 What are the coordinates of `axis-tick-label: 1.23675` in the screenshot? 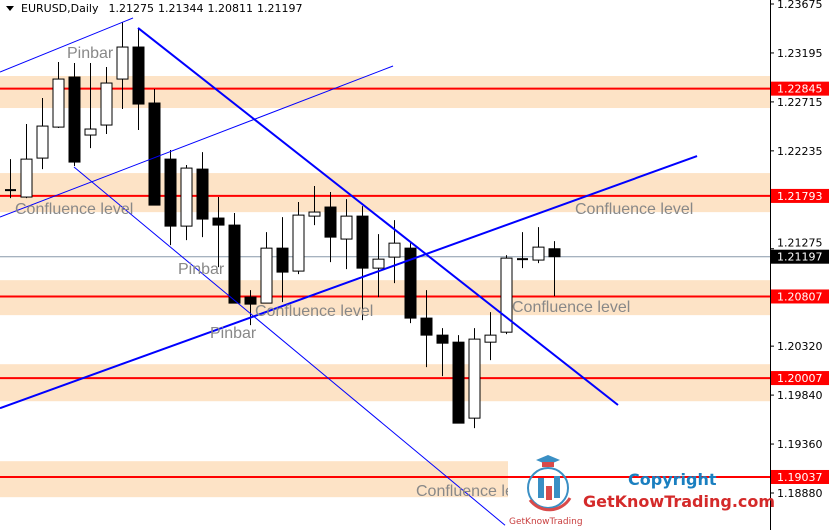 It's located at (800, 5).